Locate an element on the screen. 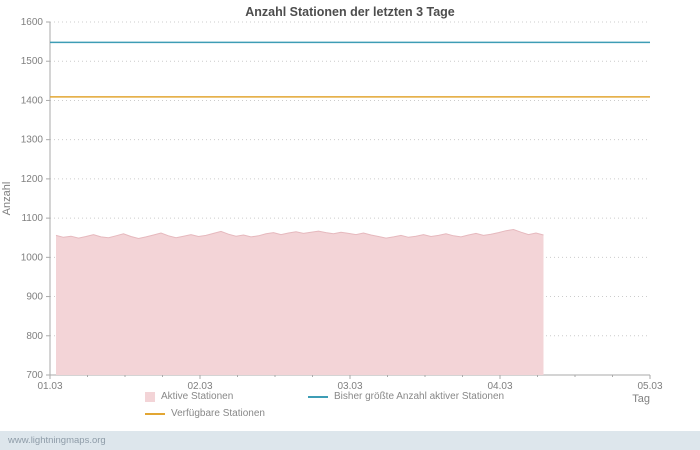 The width and height of the screenshot is (700, 450). legend-item-max-aktive-stationen: Bisher größte Anzahl aktiver Stationen is located at coordinates (406, 396).